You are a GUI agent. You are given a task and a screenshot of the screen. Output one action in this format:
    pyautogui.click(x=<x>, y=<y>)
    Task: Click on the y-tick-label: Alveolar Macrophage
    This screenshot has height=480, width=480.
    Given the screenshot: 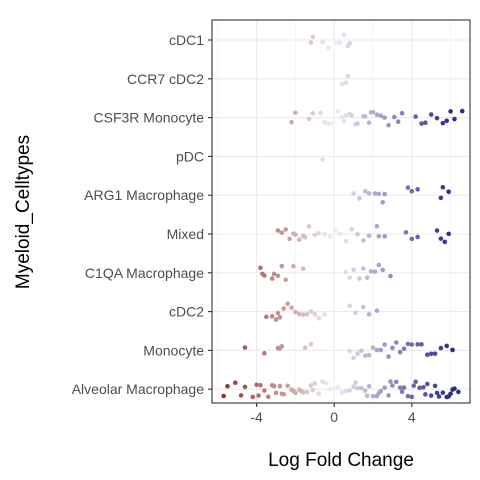 What is the action you would take?
    pyautogui.click(x=138, y=389)
    